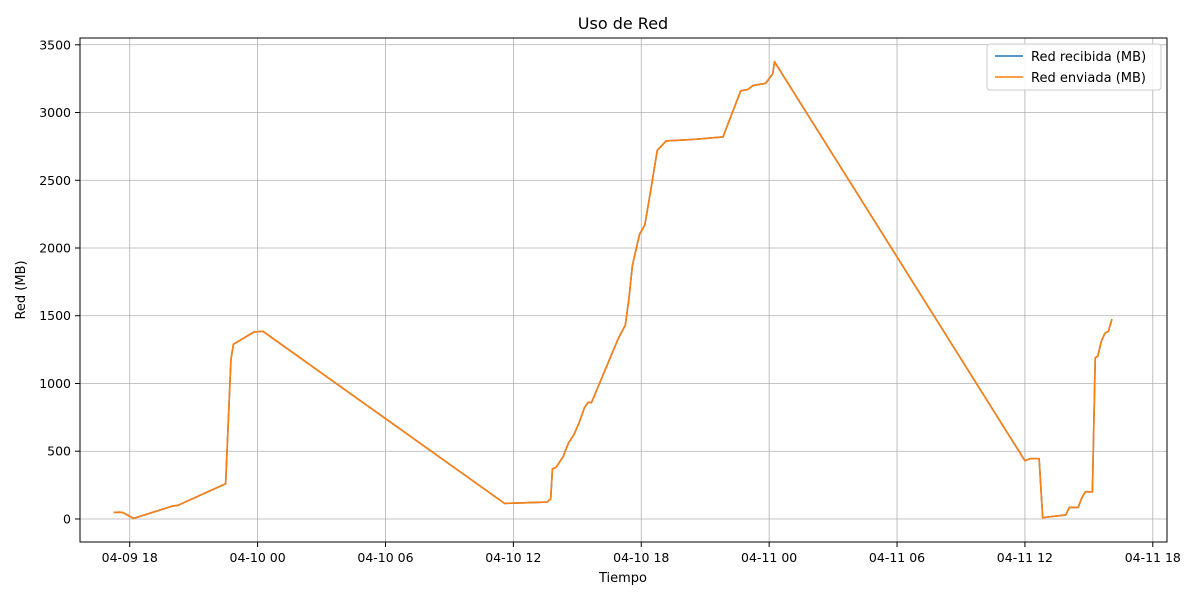 The image size is (1200, 600). What do you see at coordinates (258, 557) in the screenshot?
I see `x-tick-label: 04-10 00` at bounding box center [258, 557].